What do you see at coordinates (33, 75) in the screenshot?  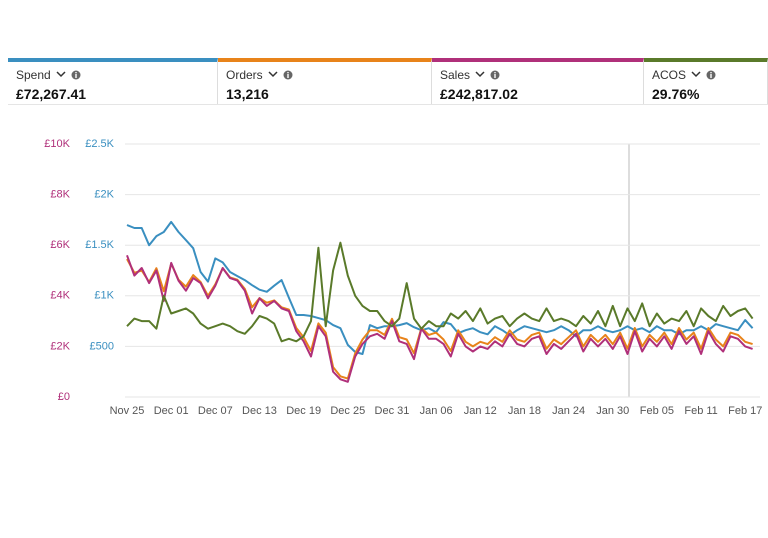 I see `metric-name: Spend` at bounding box center [33, 75].